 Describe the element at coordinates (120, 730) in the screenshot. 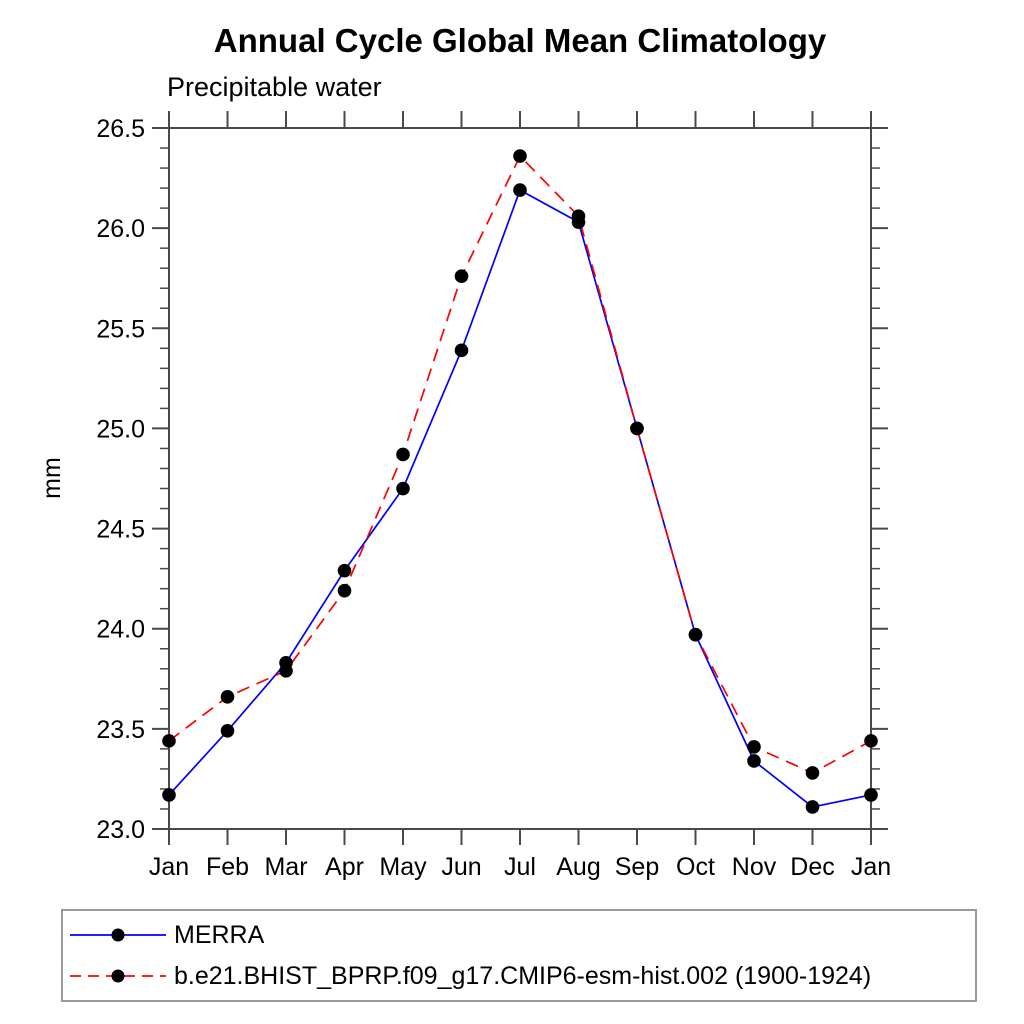

I see `y-tick-label: 23.5` at that location.